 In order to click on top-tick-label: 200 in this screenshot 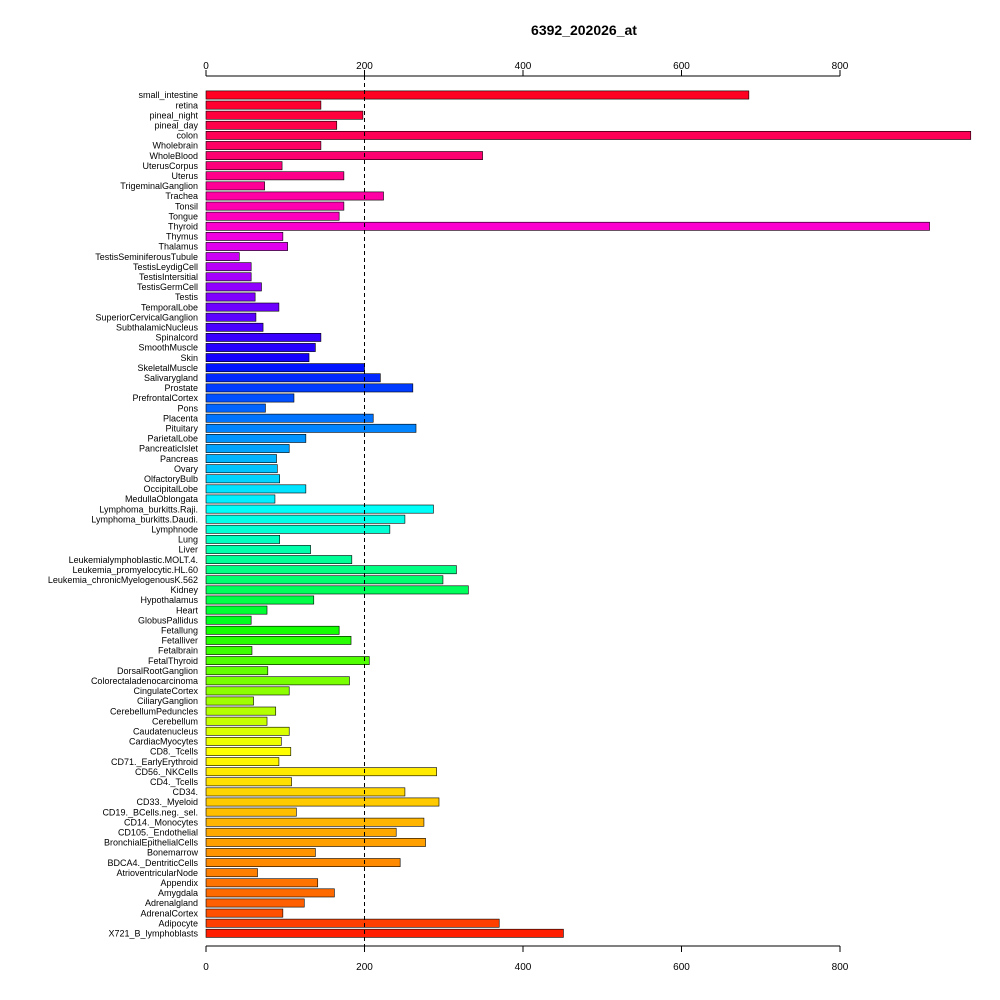, I will do `click(364, 66)`.